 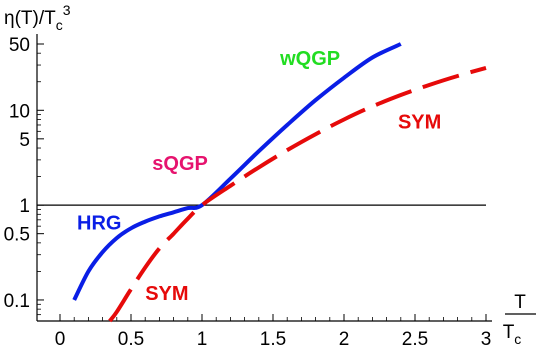 I want to click on annotation-sqgp-2: sQGP, so click(x=180, y=164).